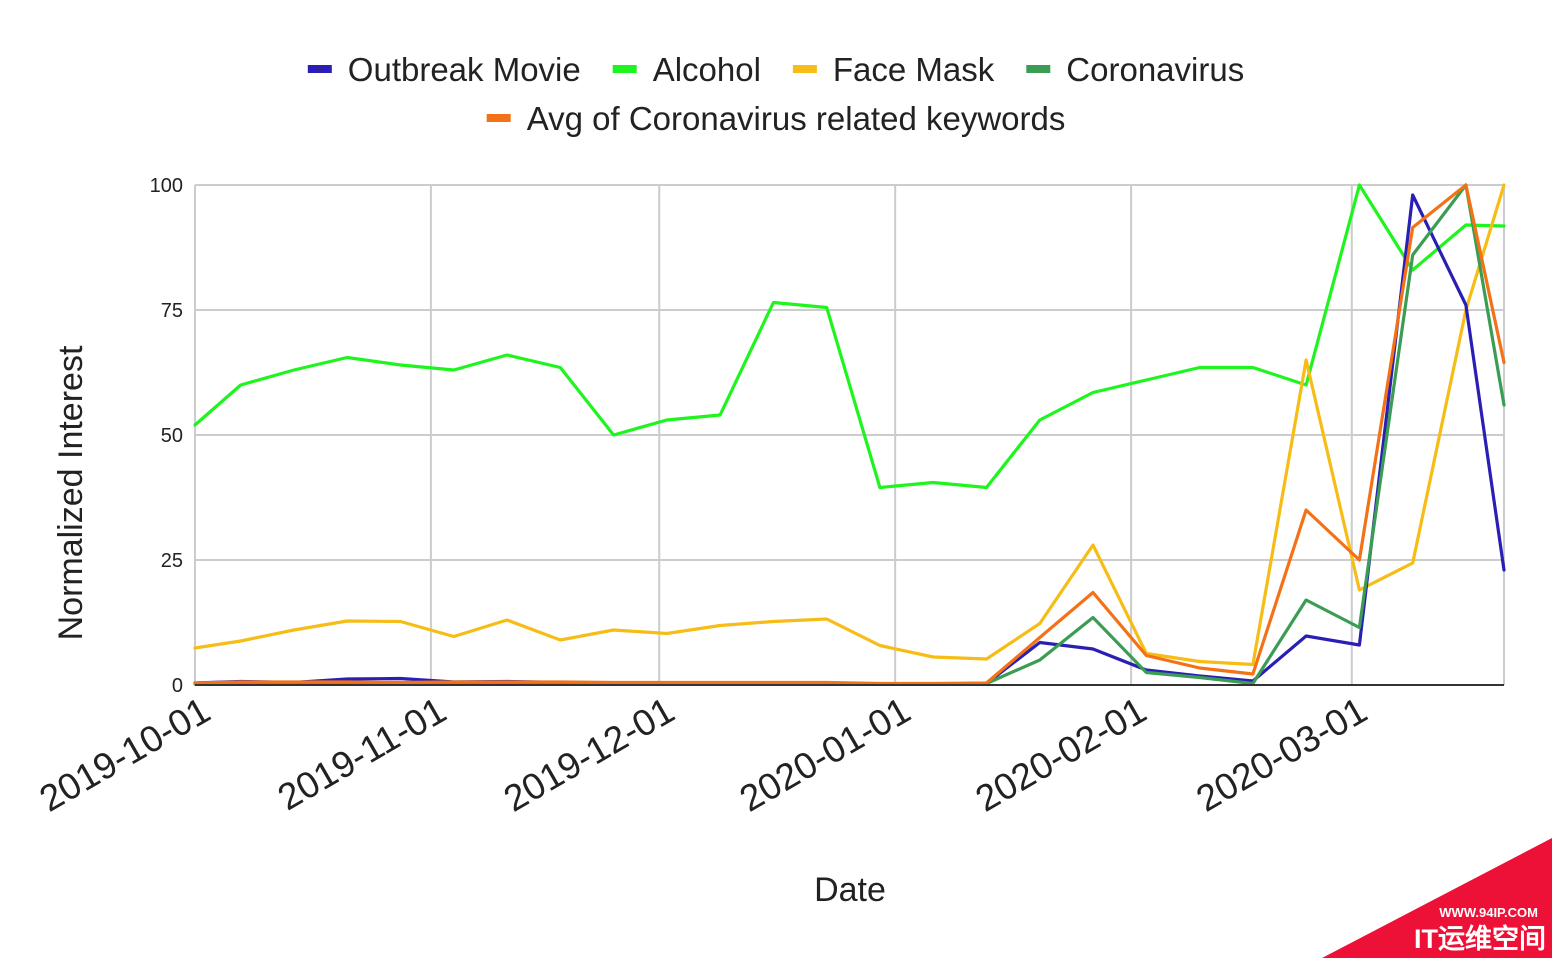 The width and height of the screenshot is (1552, 958). I want to click on x-tick-label: 2019-10-01, so click(125, 754).